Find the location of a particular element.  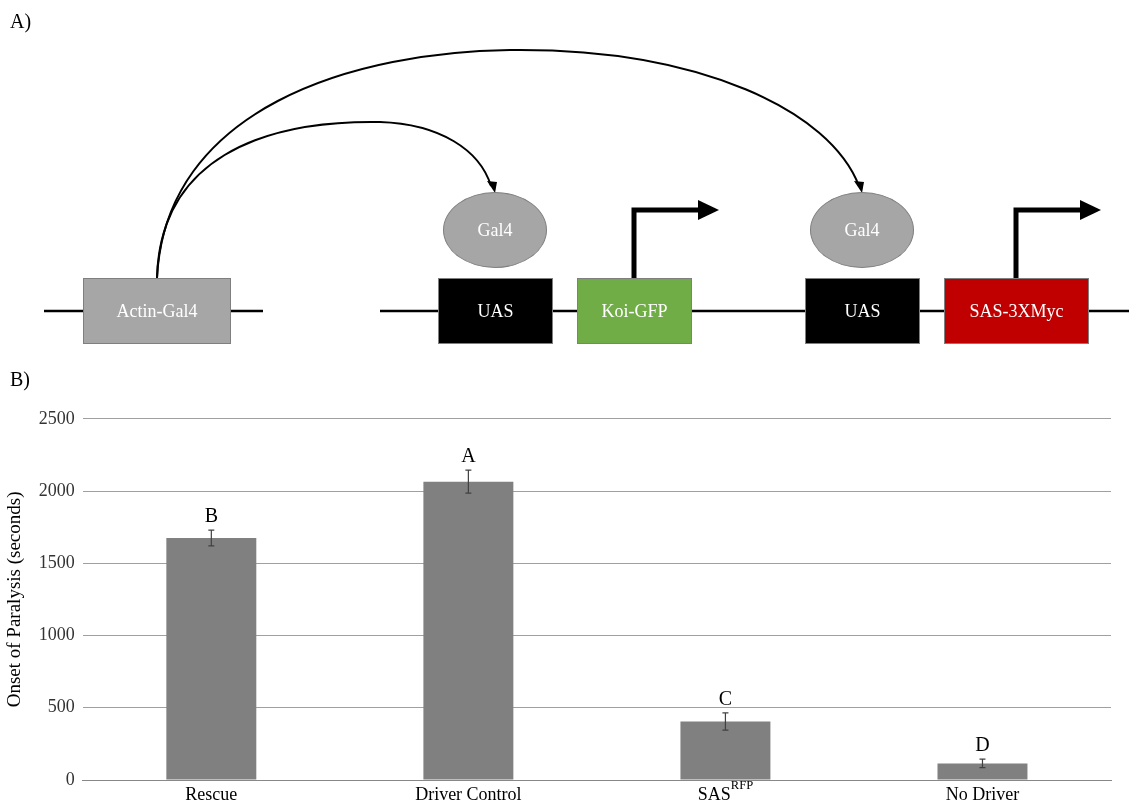

annotation: C is located at coordinates (725, 697).